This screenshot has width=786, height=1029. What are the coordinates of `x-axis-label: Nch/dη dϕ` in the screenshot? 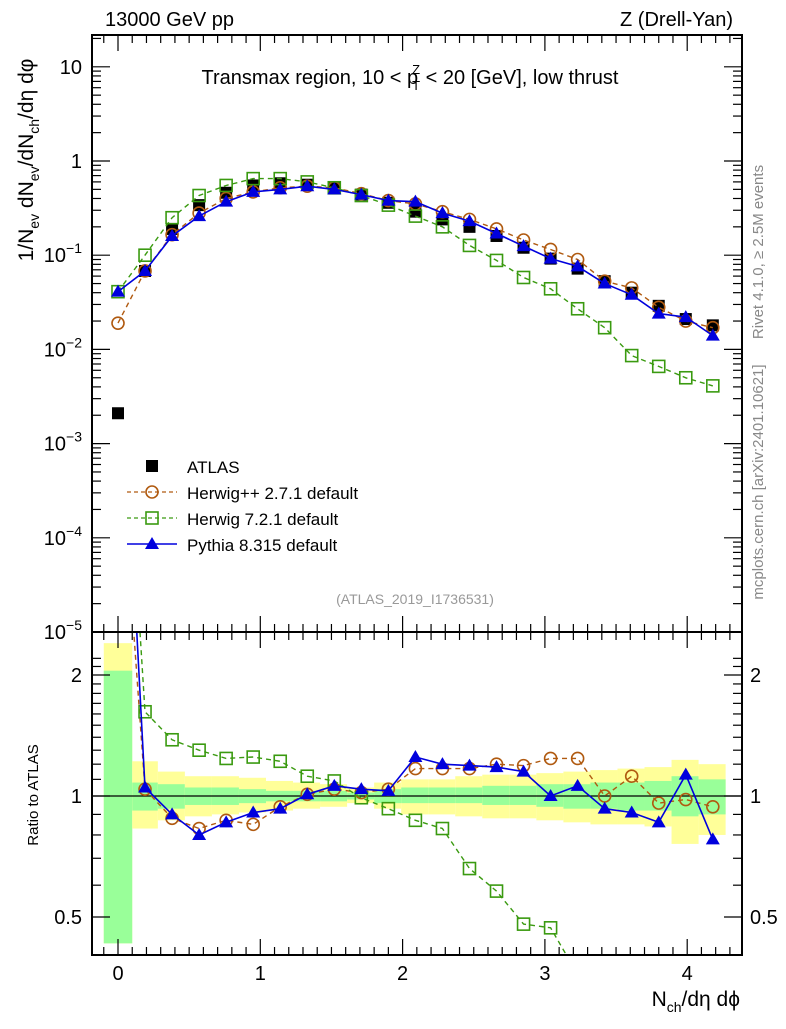 It's located at (696, 1001).